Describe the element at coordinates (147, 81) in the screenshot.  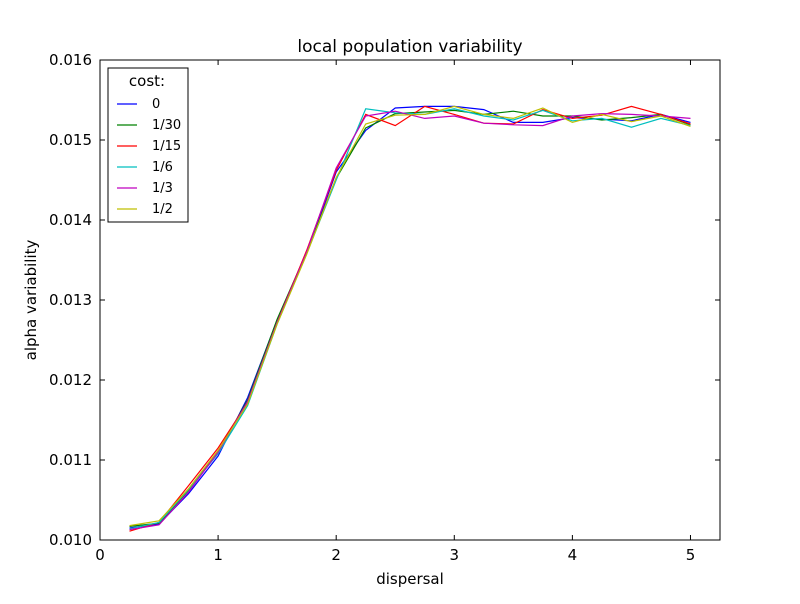
I see `legend-title: cost:` at that location.